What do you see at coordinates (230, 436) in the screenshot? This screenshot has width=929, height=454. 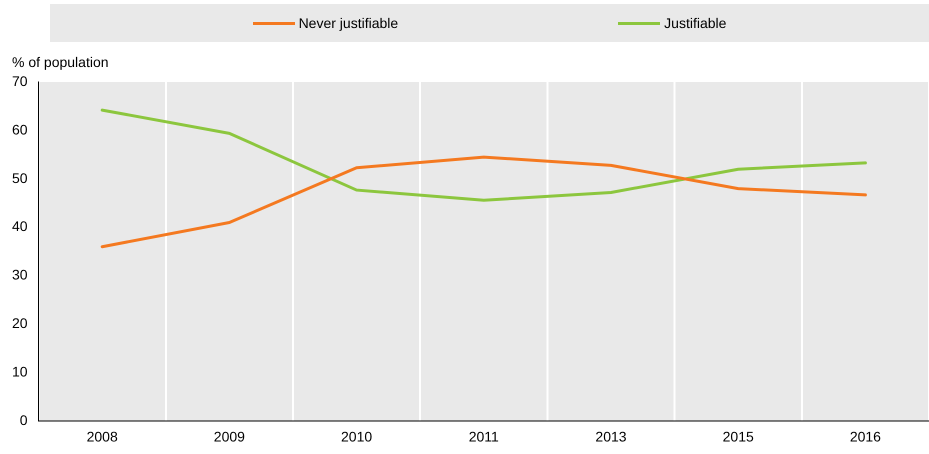 I see `x-tick-label: 2009` at bounding box center [230, 436].